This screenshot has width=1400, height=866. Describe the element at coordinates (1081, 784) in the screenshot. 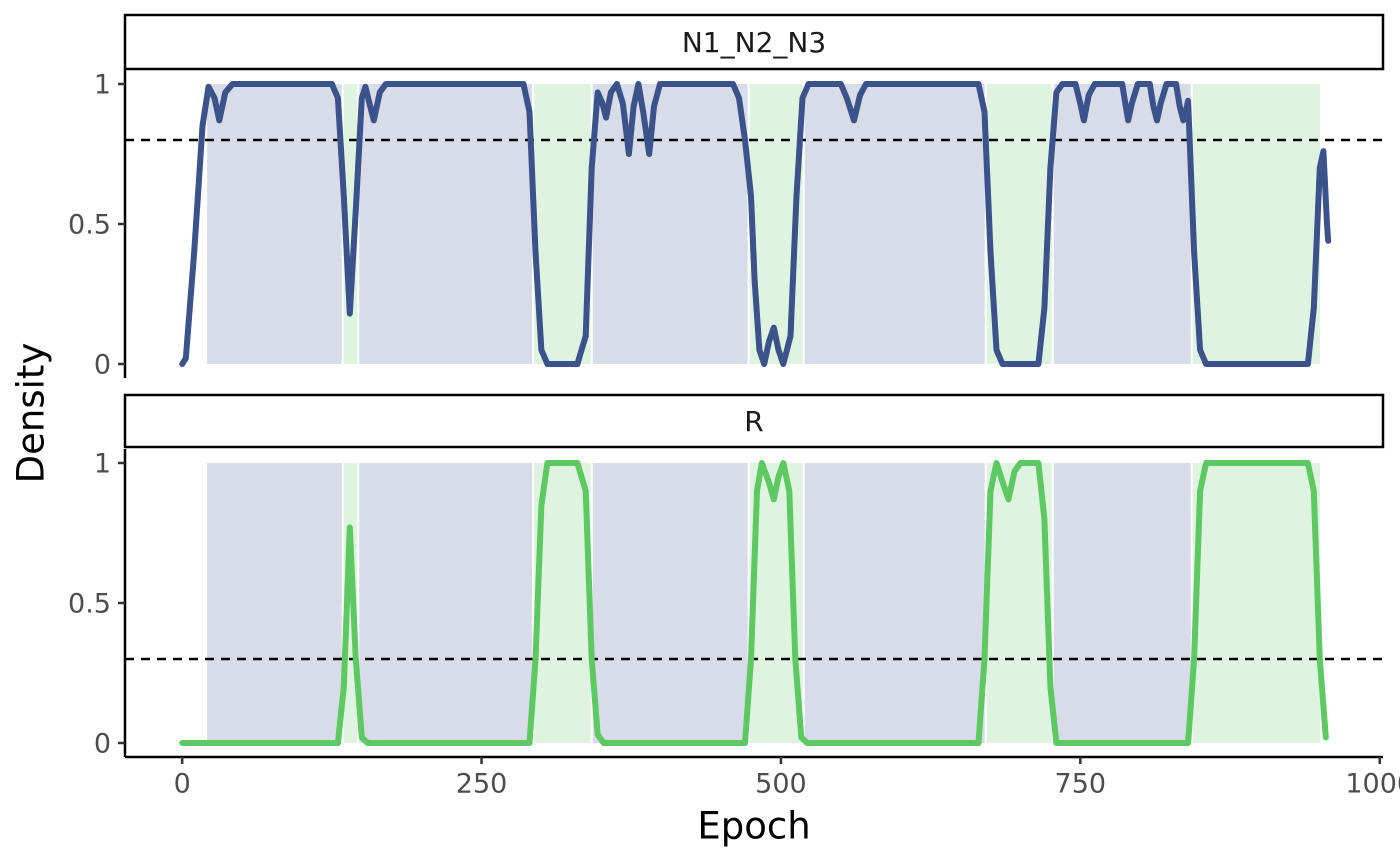

I see `x-tick-label: 750` at that location.